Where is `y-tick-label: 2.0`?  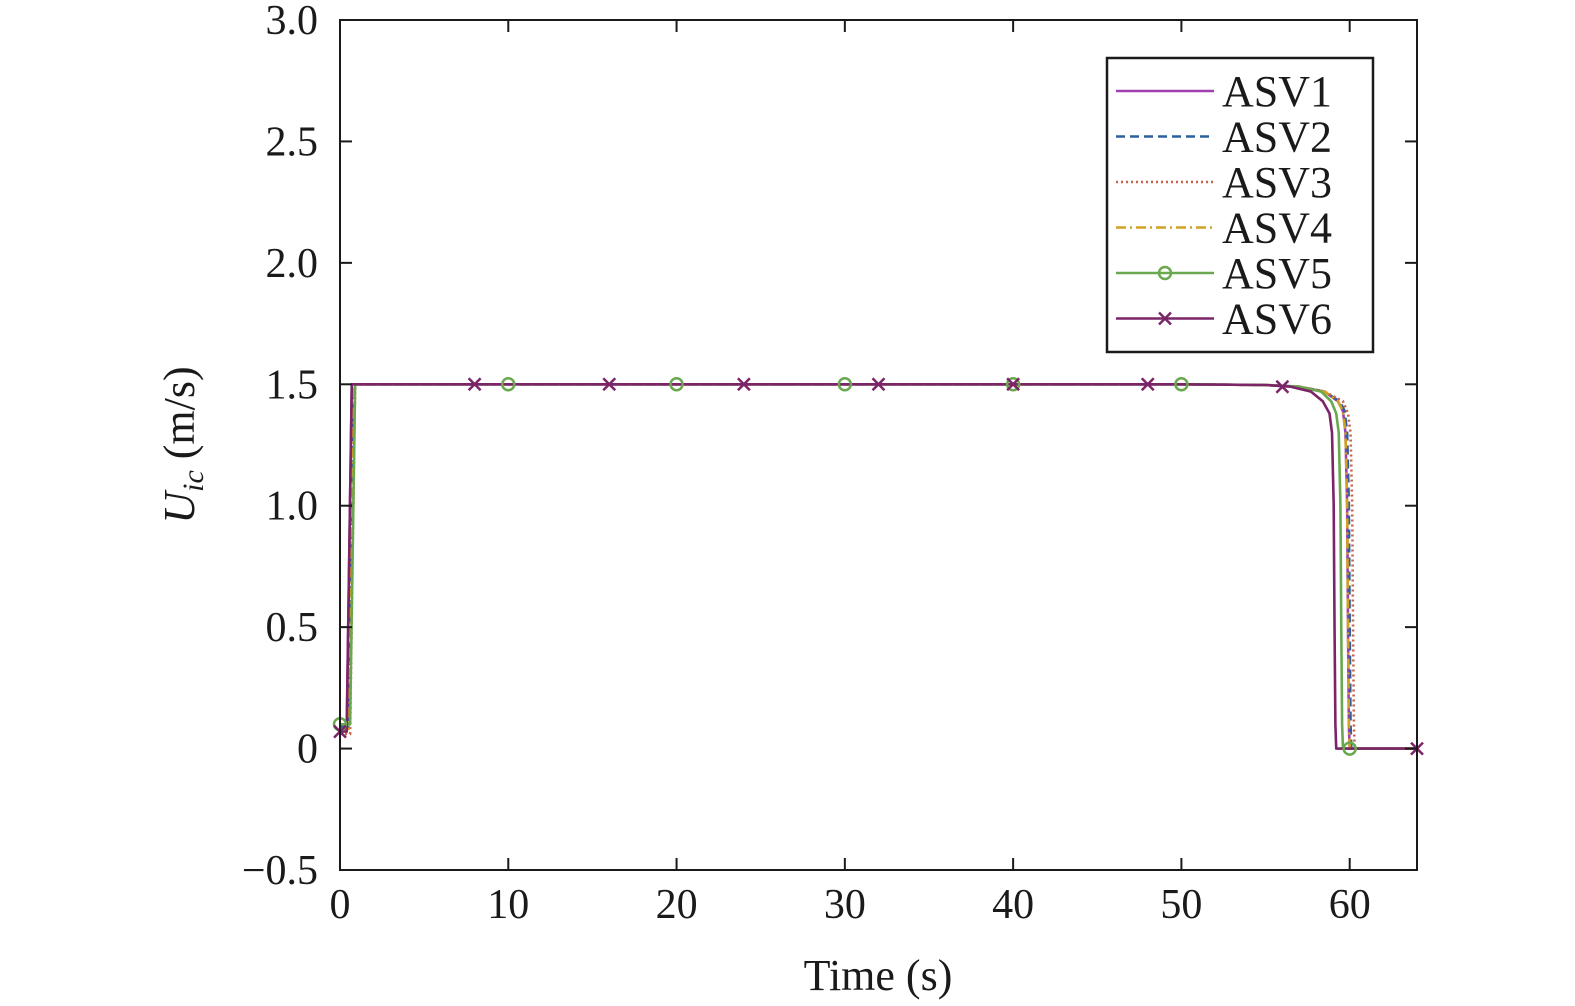 y-tick-label: 2.0 is located at coordinates (292, 264).